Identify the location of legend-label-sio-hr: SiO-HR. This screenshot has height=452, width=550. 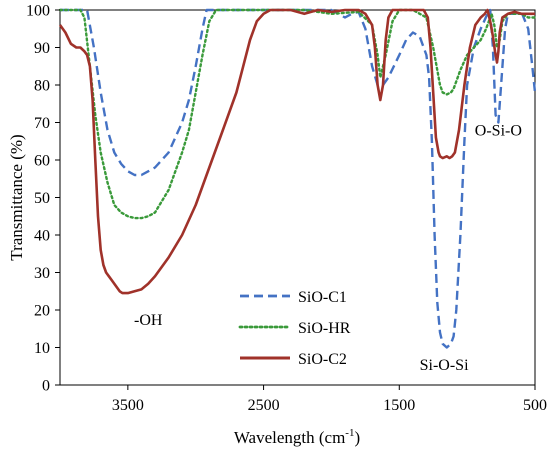
(324, 328).